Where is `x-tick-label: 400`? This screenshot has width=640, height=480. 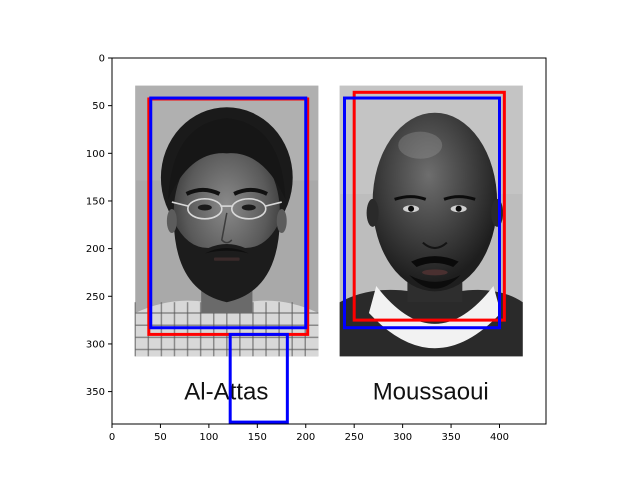
x-tick-label: 400 is located at coordinates (499, 437).